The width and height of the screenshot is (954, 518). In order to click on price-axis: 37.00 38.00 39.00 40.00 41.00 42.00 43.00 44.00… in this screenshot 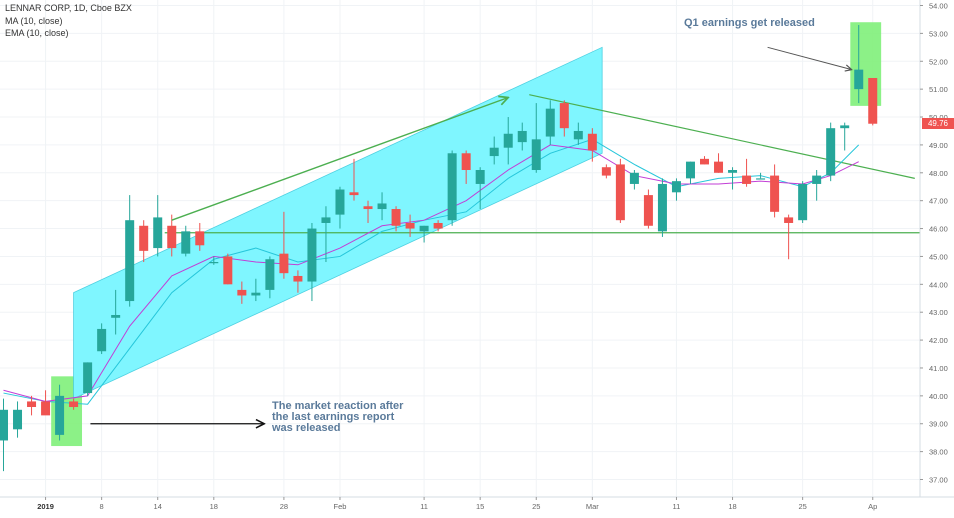, I will do `click(933, 248)`.